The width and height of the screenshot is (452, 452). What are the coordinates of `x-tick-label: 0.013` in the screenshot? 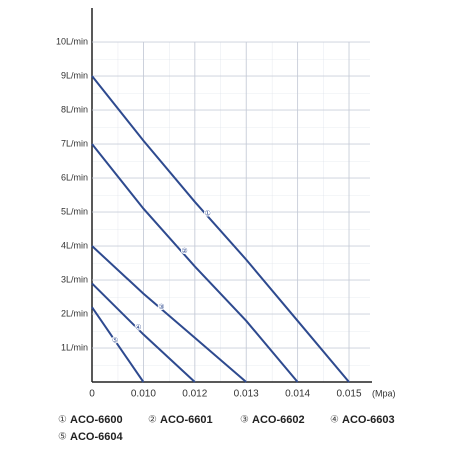 It's located at (246, 394).